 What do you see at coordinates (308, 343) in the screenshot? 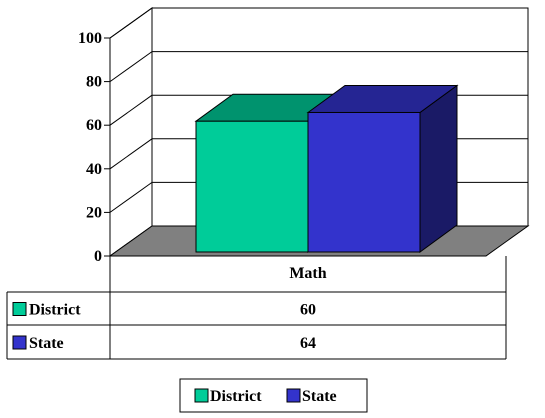
I see `table-cell-value: 64` at bounding box center [308, 343].